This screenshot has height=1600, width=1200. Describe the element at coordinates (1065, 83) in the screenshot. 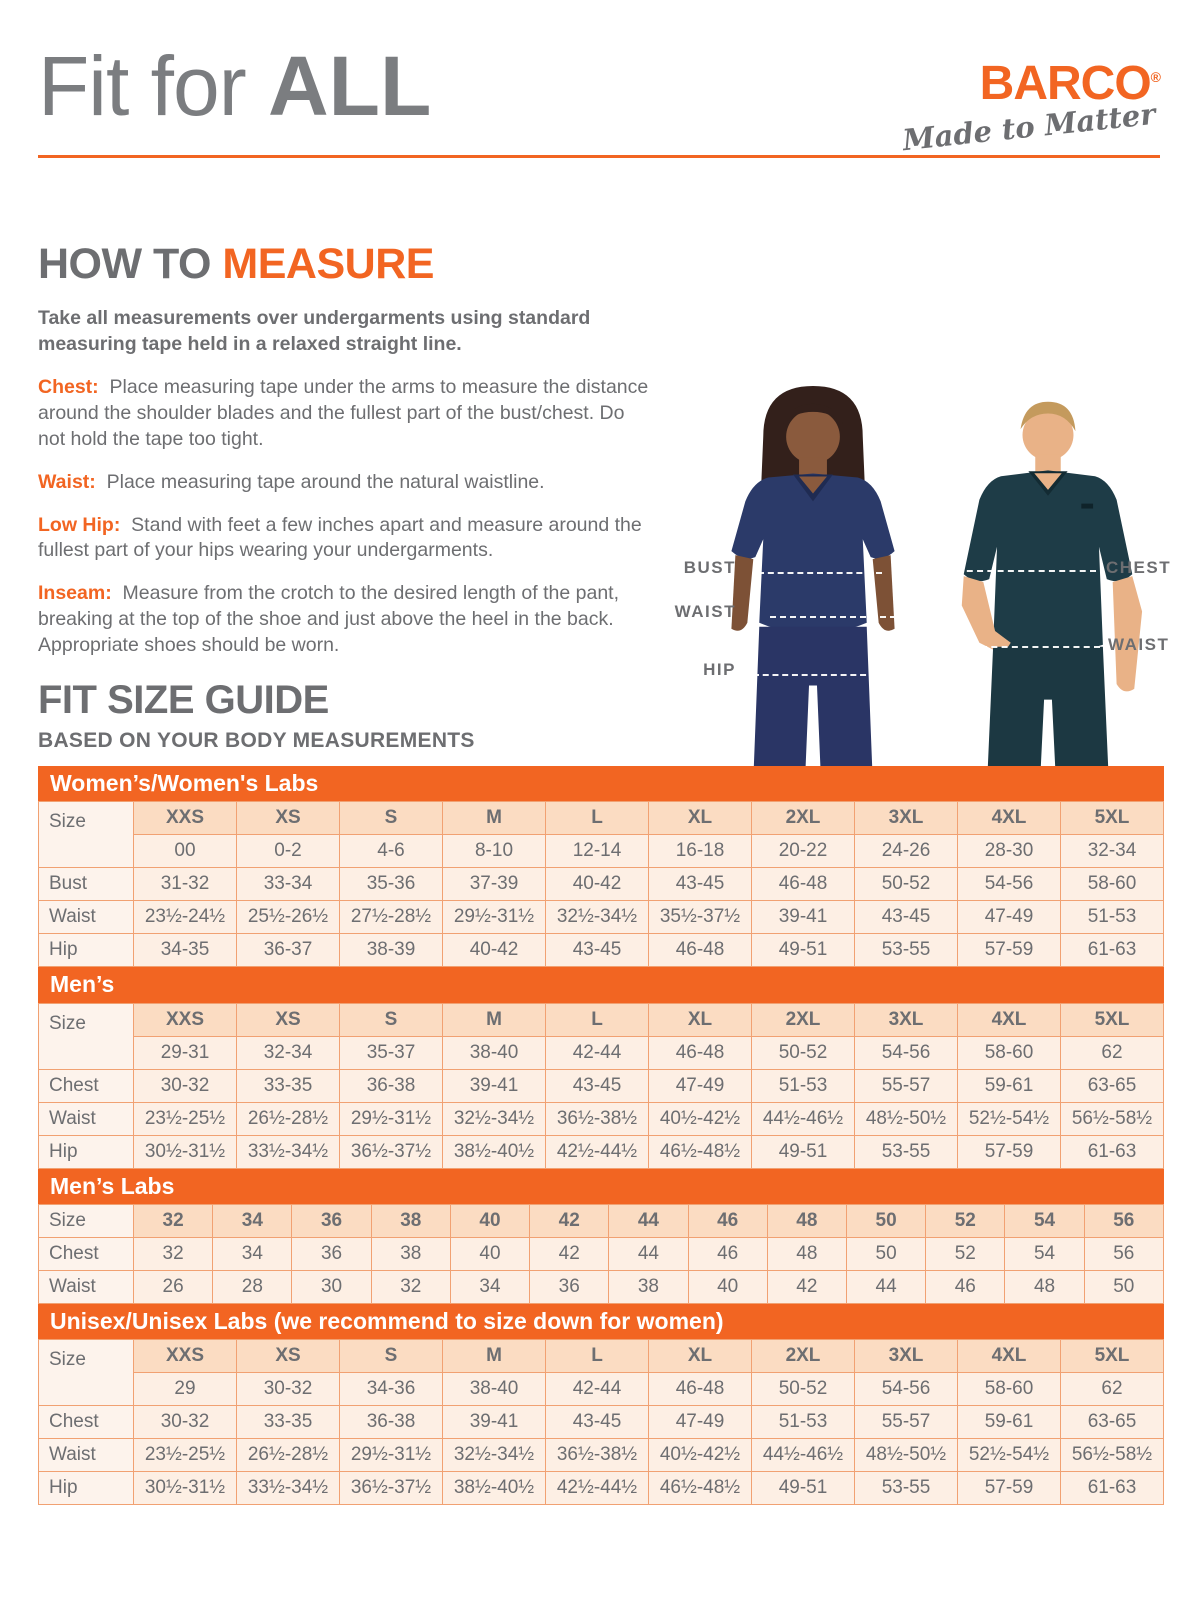

I see `barco-text: BARCO` at that location.